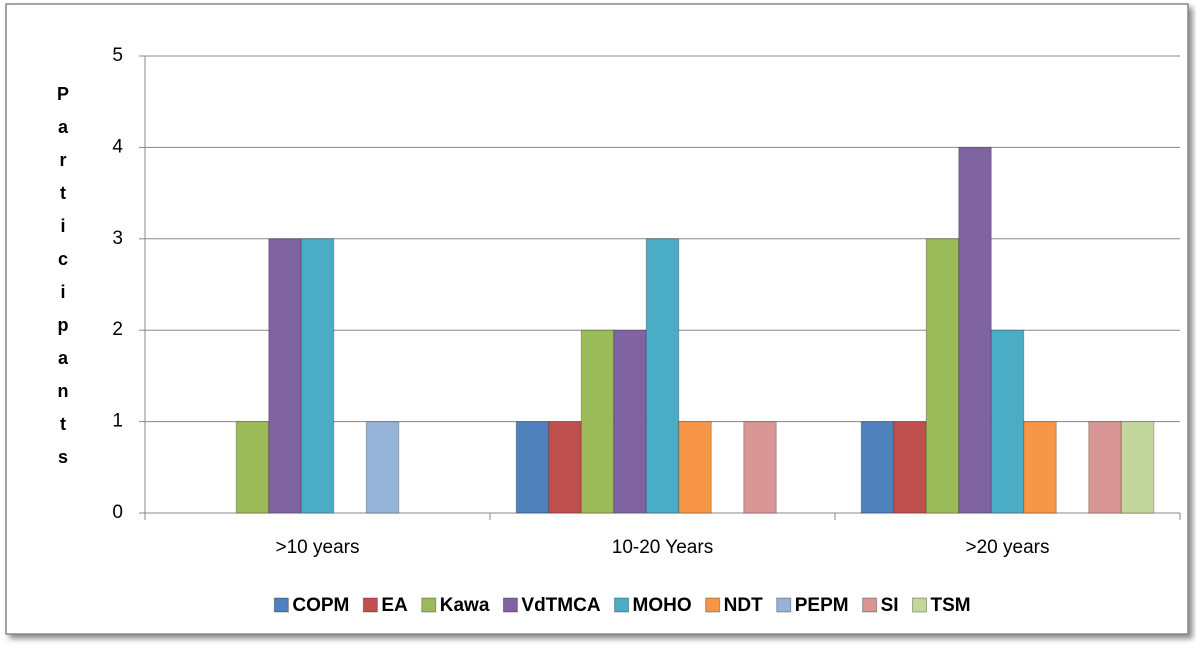  Describe the element at coordinates (117, 146) in the screenshot. I see `y-tick-label: 4` at that location.